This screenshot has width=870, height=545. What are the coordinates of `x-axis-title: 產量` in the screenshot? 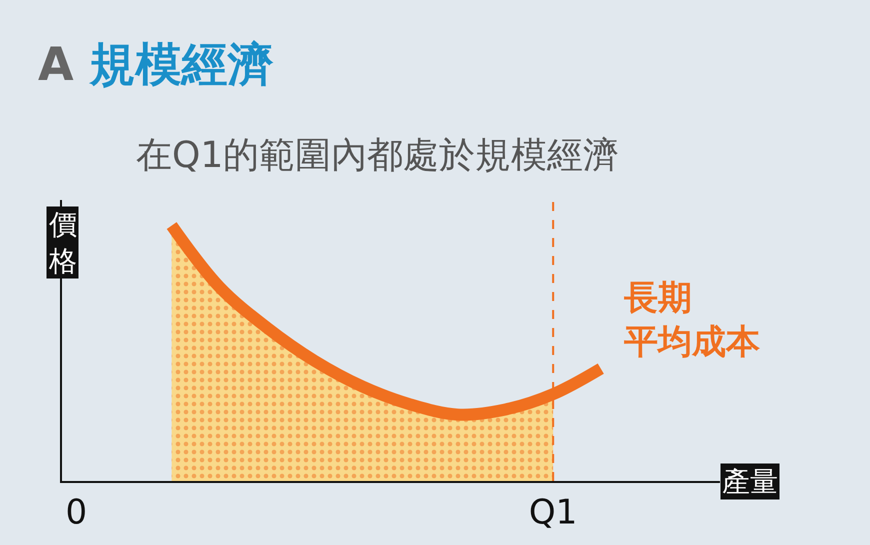 It's located at (750, 481).